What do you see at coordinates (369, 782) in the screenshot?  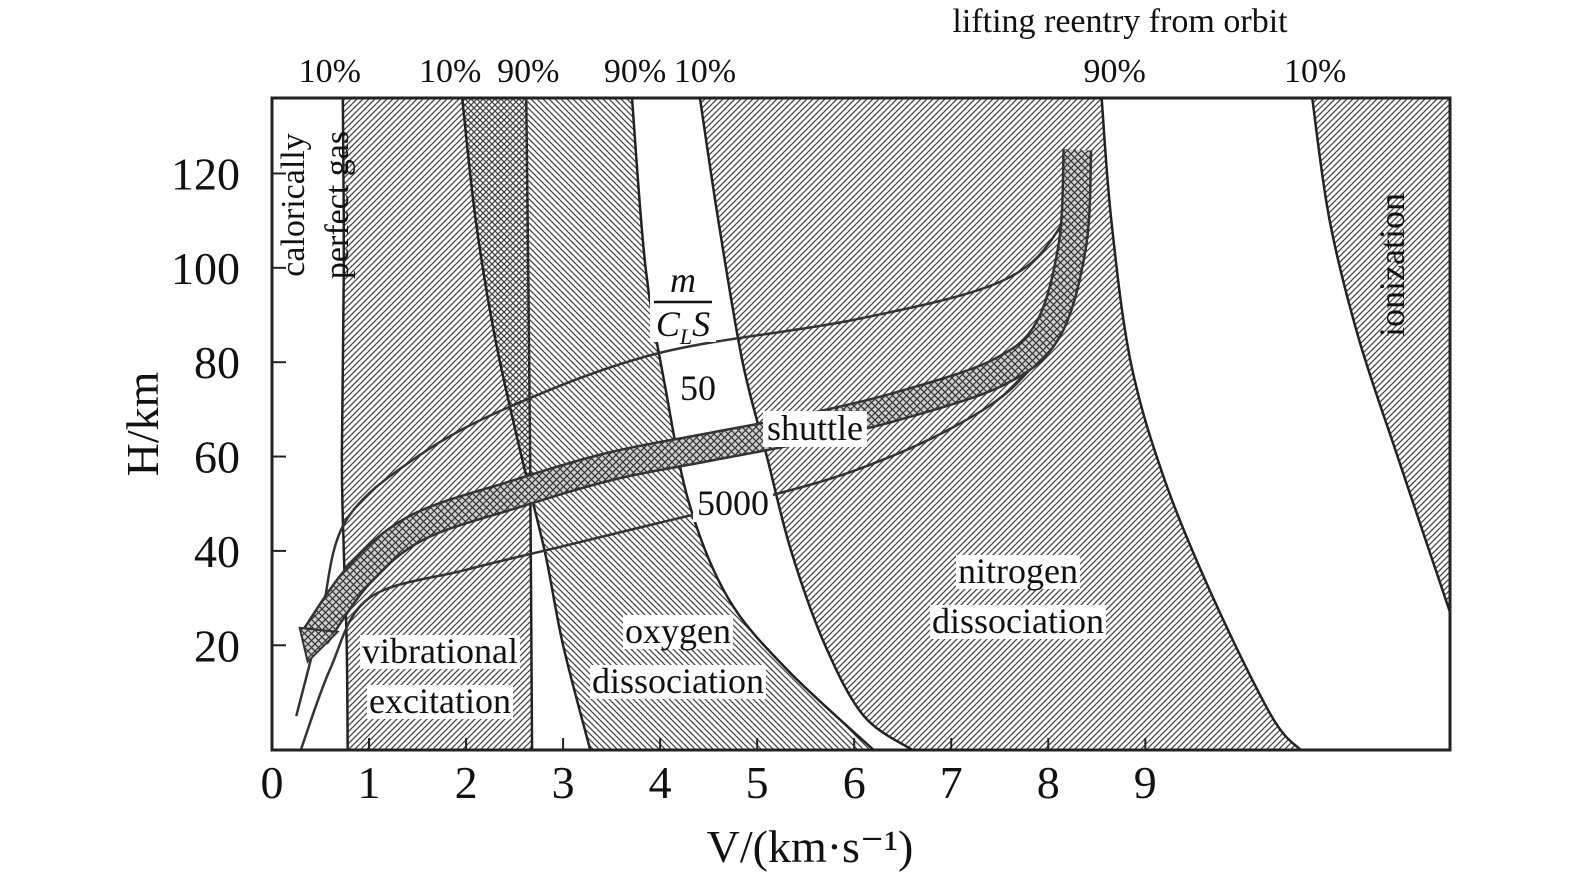 I see `x-tick-label: 1` at bounding box center [369, 782].